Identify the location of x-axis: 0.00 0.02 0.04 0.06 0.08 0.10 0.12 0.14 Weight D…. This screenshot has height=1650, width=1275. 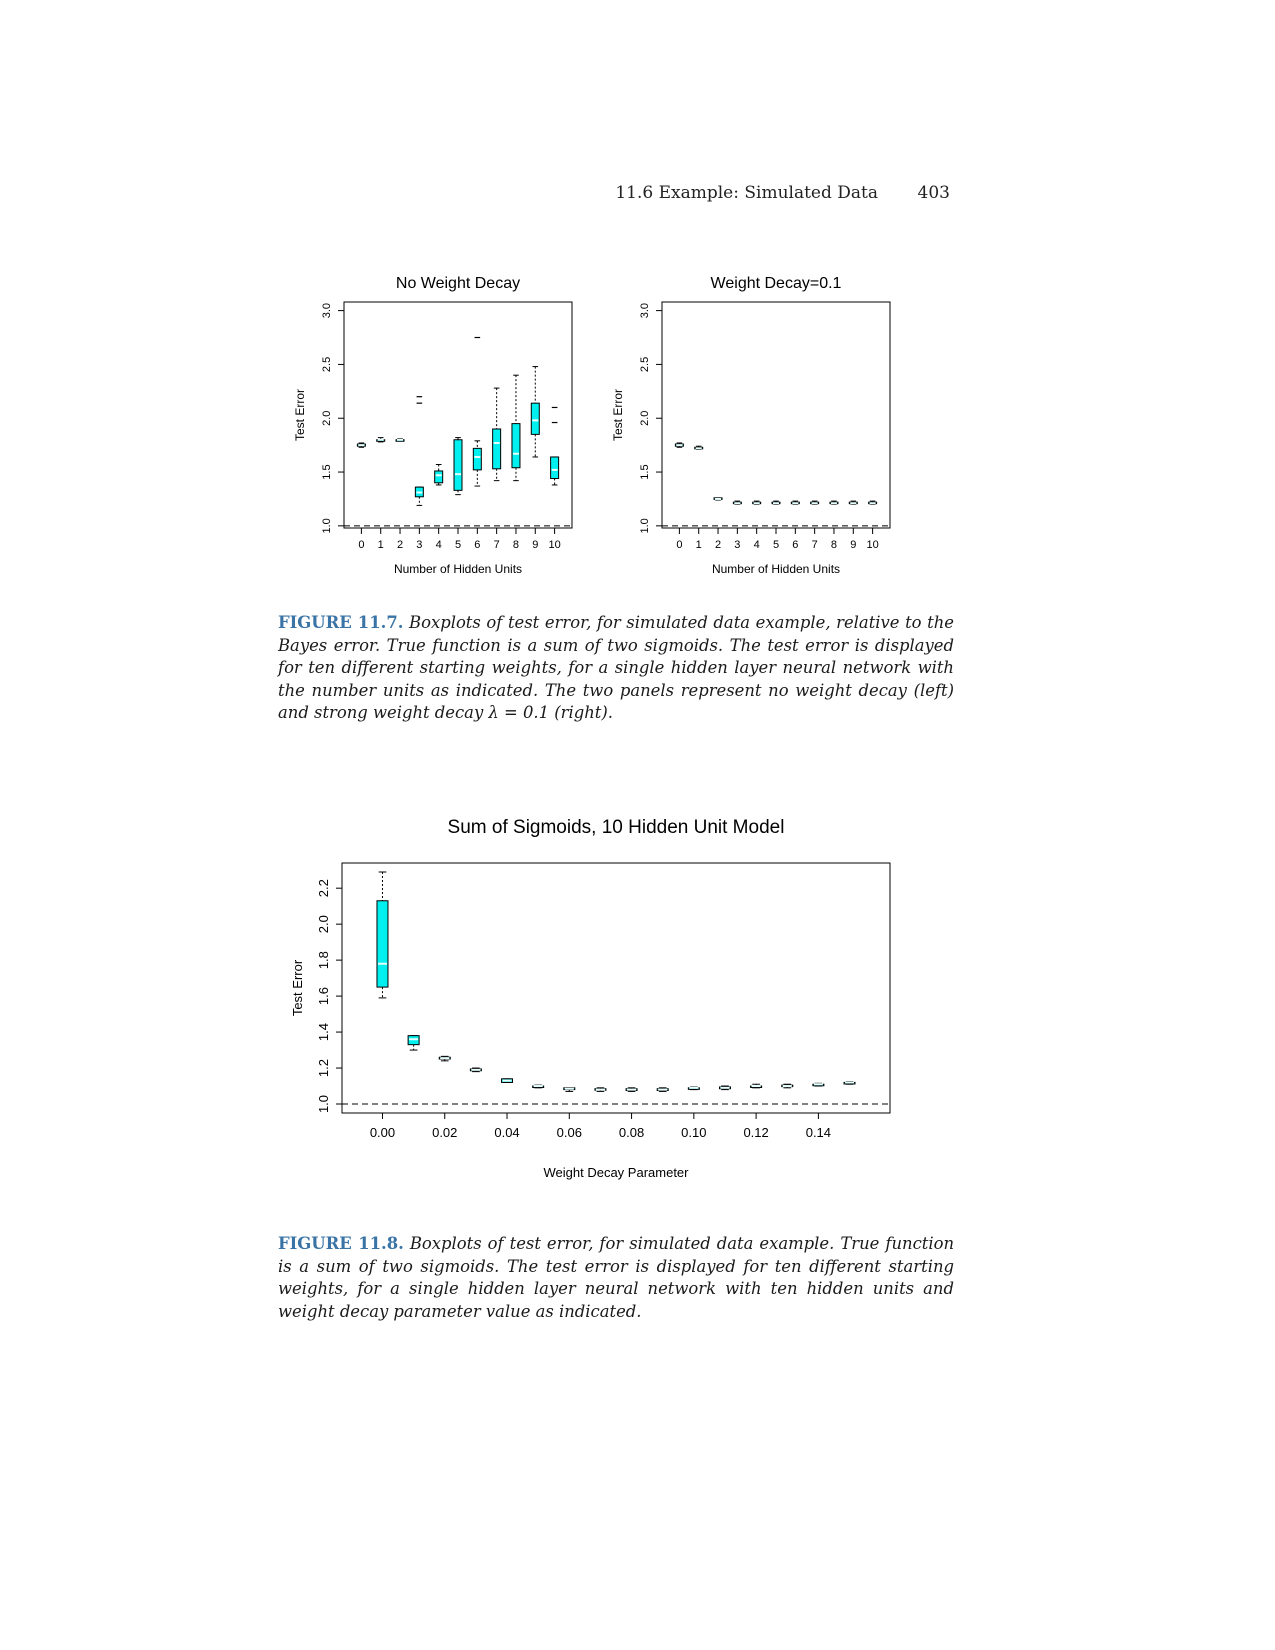
(600, 1146).